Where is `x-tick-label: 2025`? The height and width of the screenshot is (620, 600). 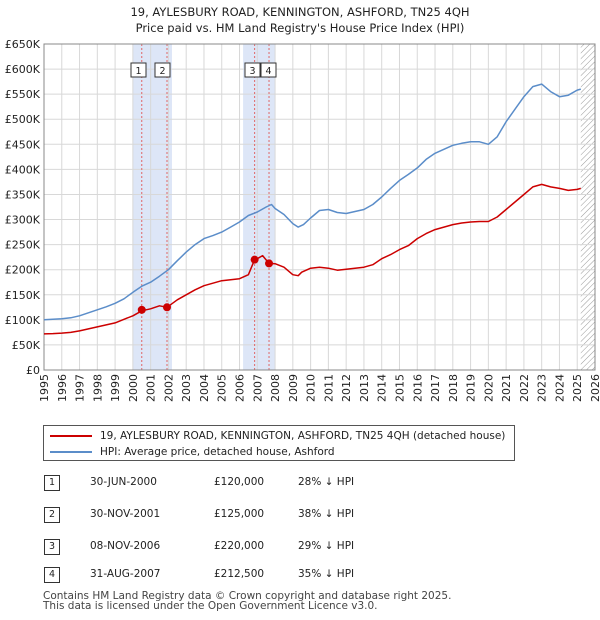 x-tick-label: 2025 is located at coordinates (577, 388).